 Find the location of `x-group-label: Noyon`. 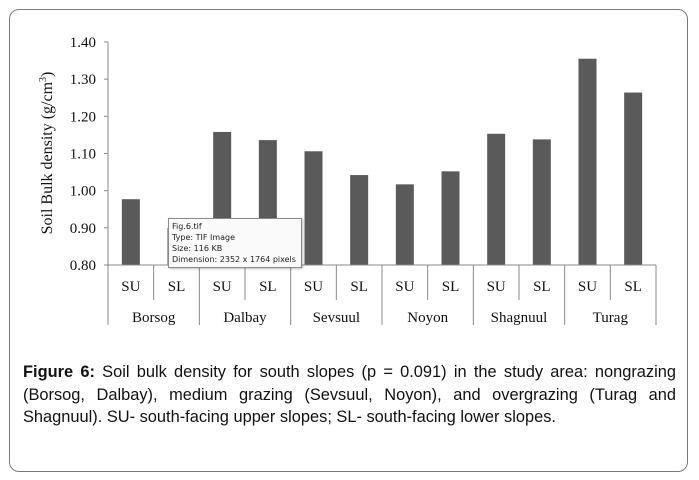

x-group-label: Noyon is located at coordinates (427, 318).